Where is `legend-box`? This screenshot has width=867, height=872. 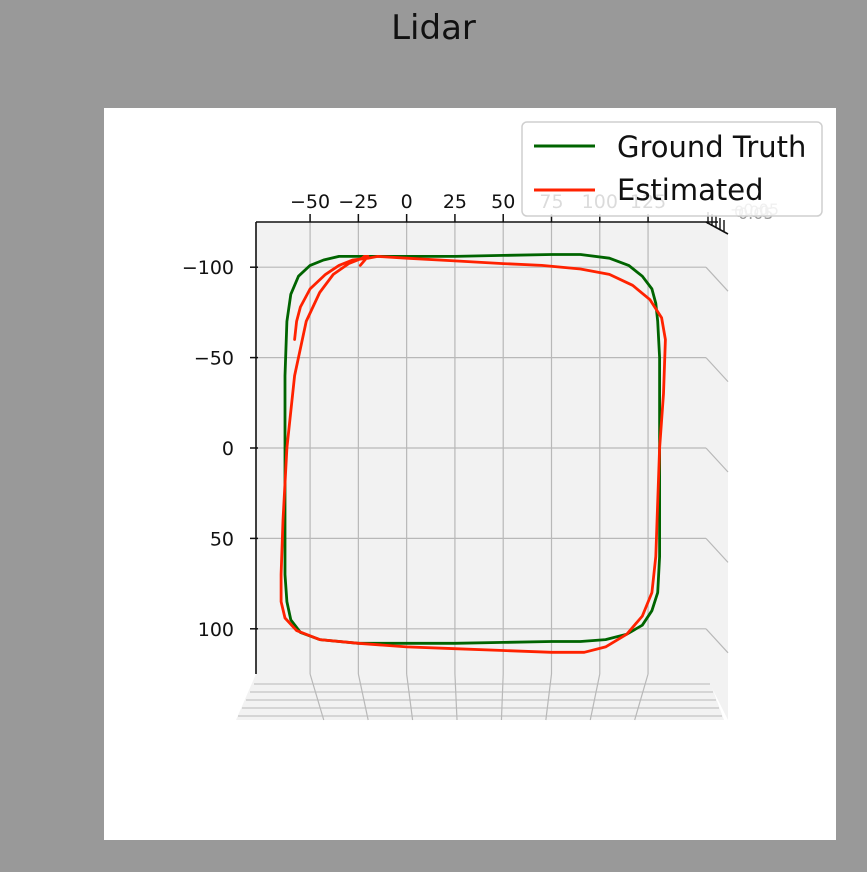
legend-box is located at coordinates (672, 169).